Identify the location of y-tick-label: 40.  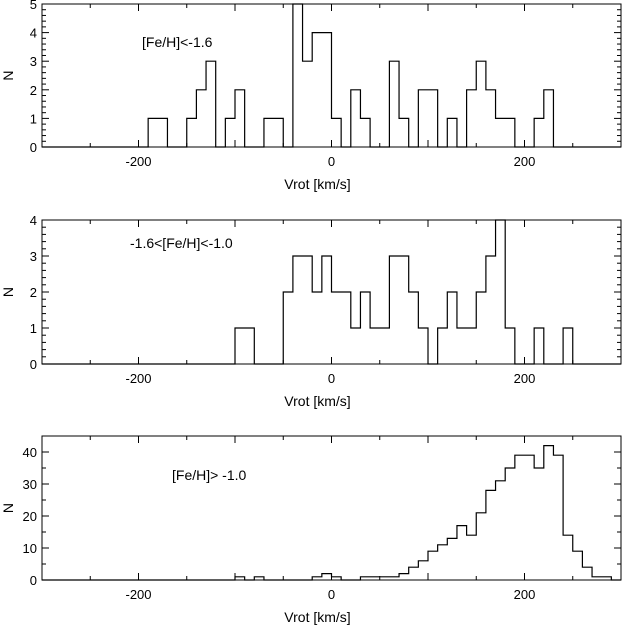
(30, 452).